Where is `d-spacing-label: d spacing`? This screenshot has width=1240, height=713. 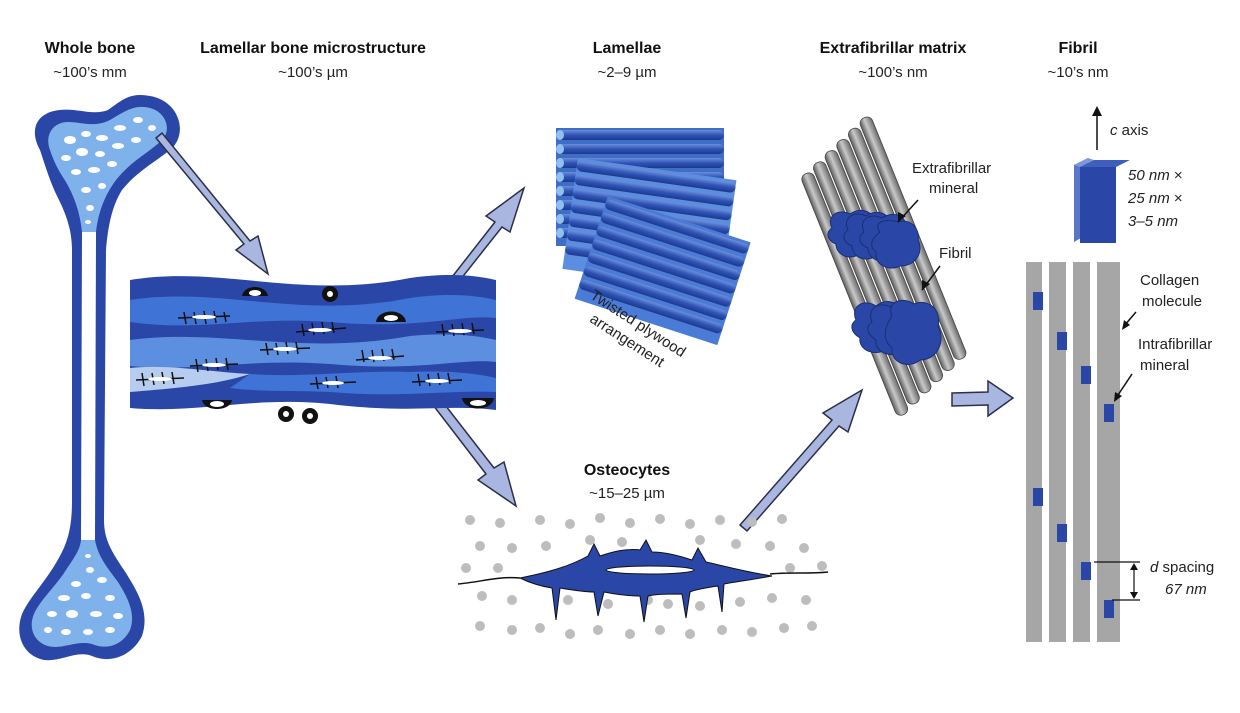 d-spacing-label: d spacing is located at coordinates (1182, 567).